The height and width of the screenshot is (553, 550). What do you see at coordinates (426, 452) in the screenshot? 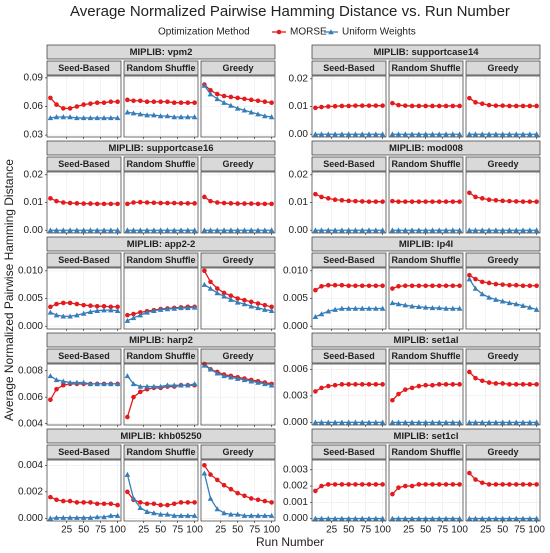
I see `facet-label: Random Shuffle` at bounding box center [426, 452].